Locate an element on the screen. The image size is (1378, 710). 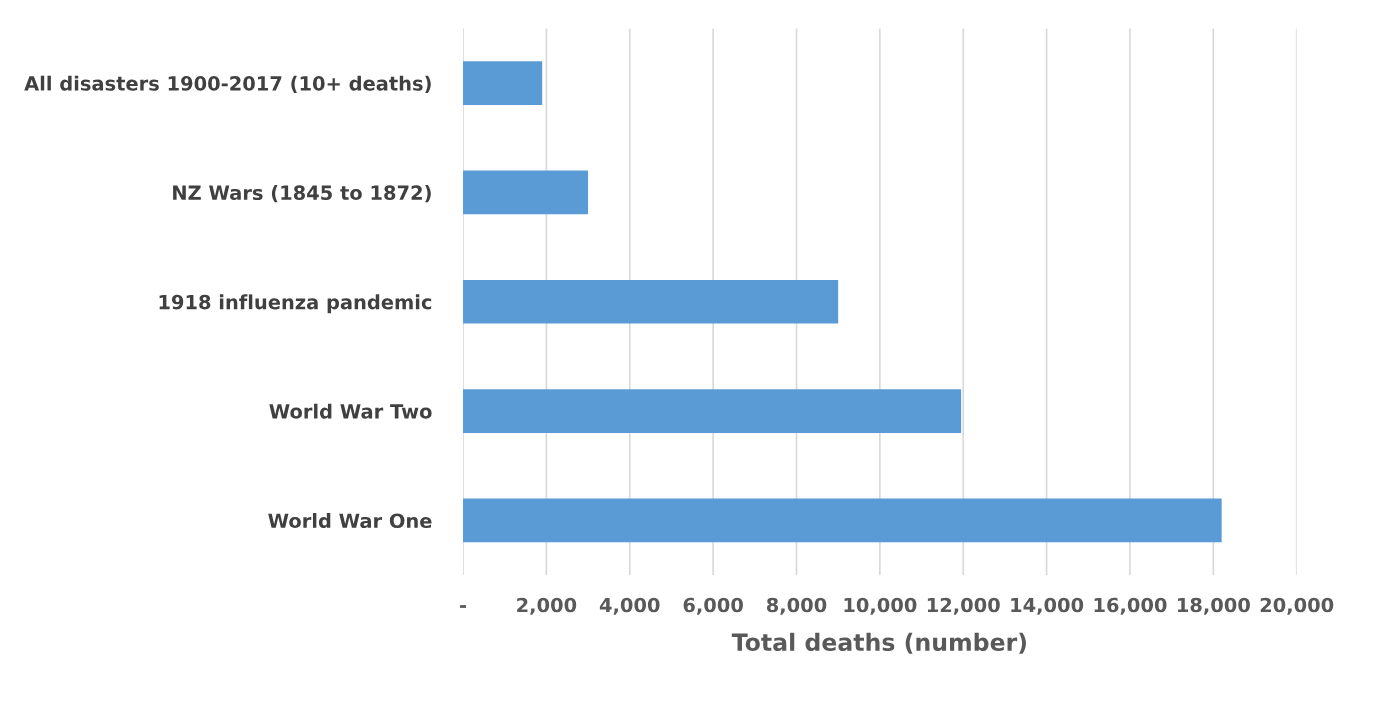
x-tick-label: 16,000 is located at coordinates (1130, 606).